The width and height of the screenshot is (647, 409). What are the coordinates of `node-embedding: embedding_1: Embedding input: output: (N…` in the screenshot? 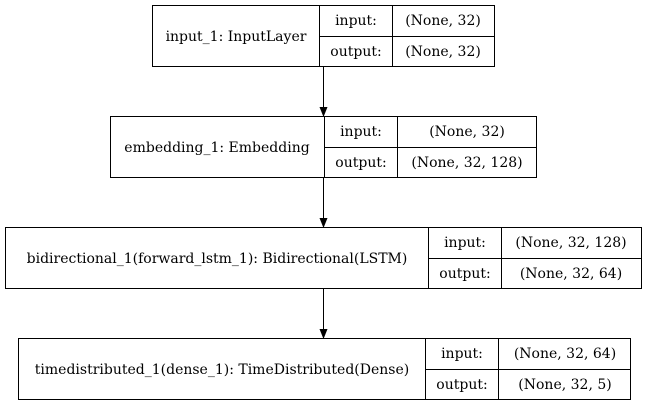 It's located at (323, 147).